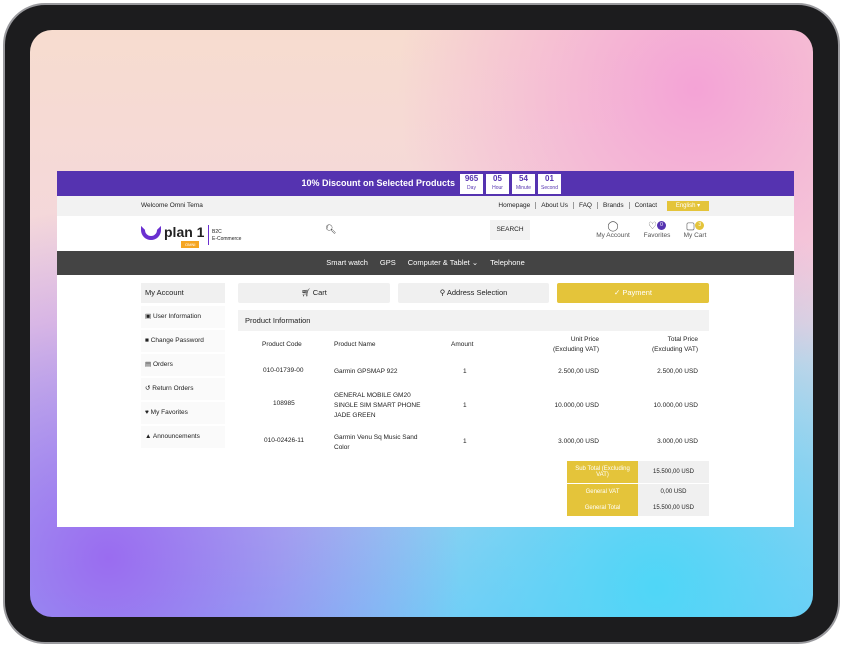 This screenshot has width=843, height=647. What do you see at coordinates (549, 184) in the screenshot?
I see `countdown-seconds: 01 Second` at bounding box center [549, 184].